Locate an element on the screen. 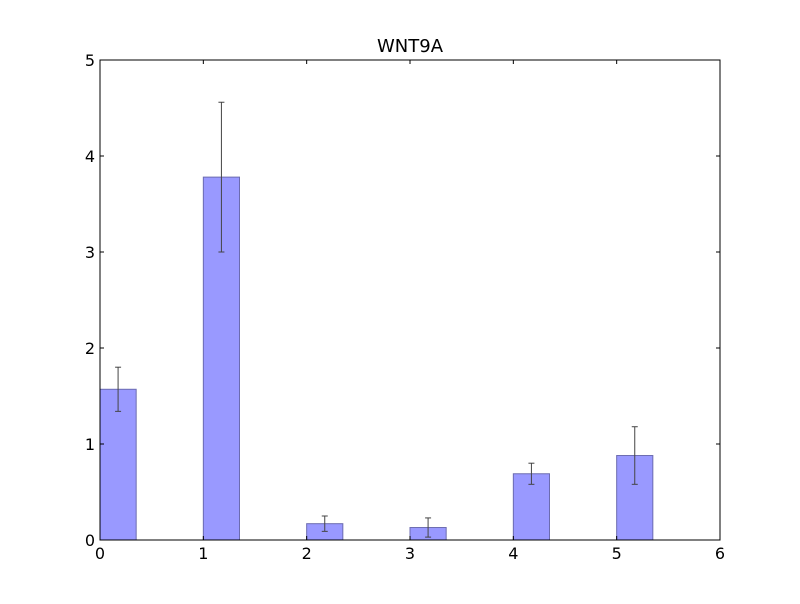  y-tick-labels: 0 1 2 3 4 5 is located at coordinates (90, 300).